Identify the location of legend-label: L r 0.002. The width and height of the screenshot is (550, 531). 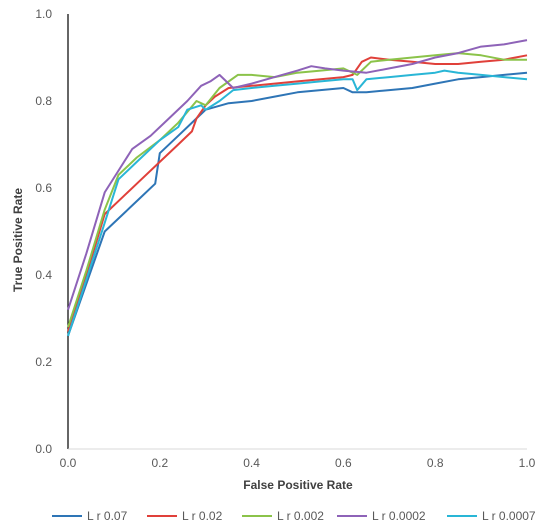
(300, 516).